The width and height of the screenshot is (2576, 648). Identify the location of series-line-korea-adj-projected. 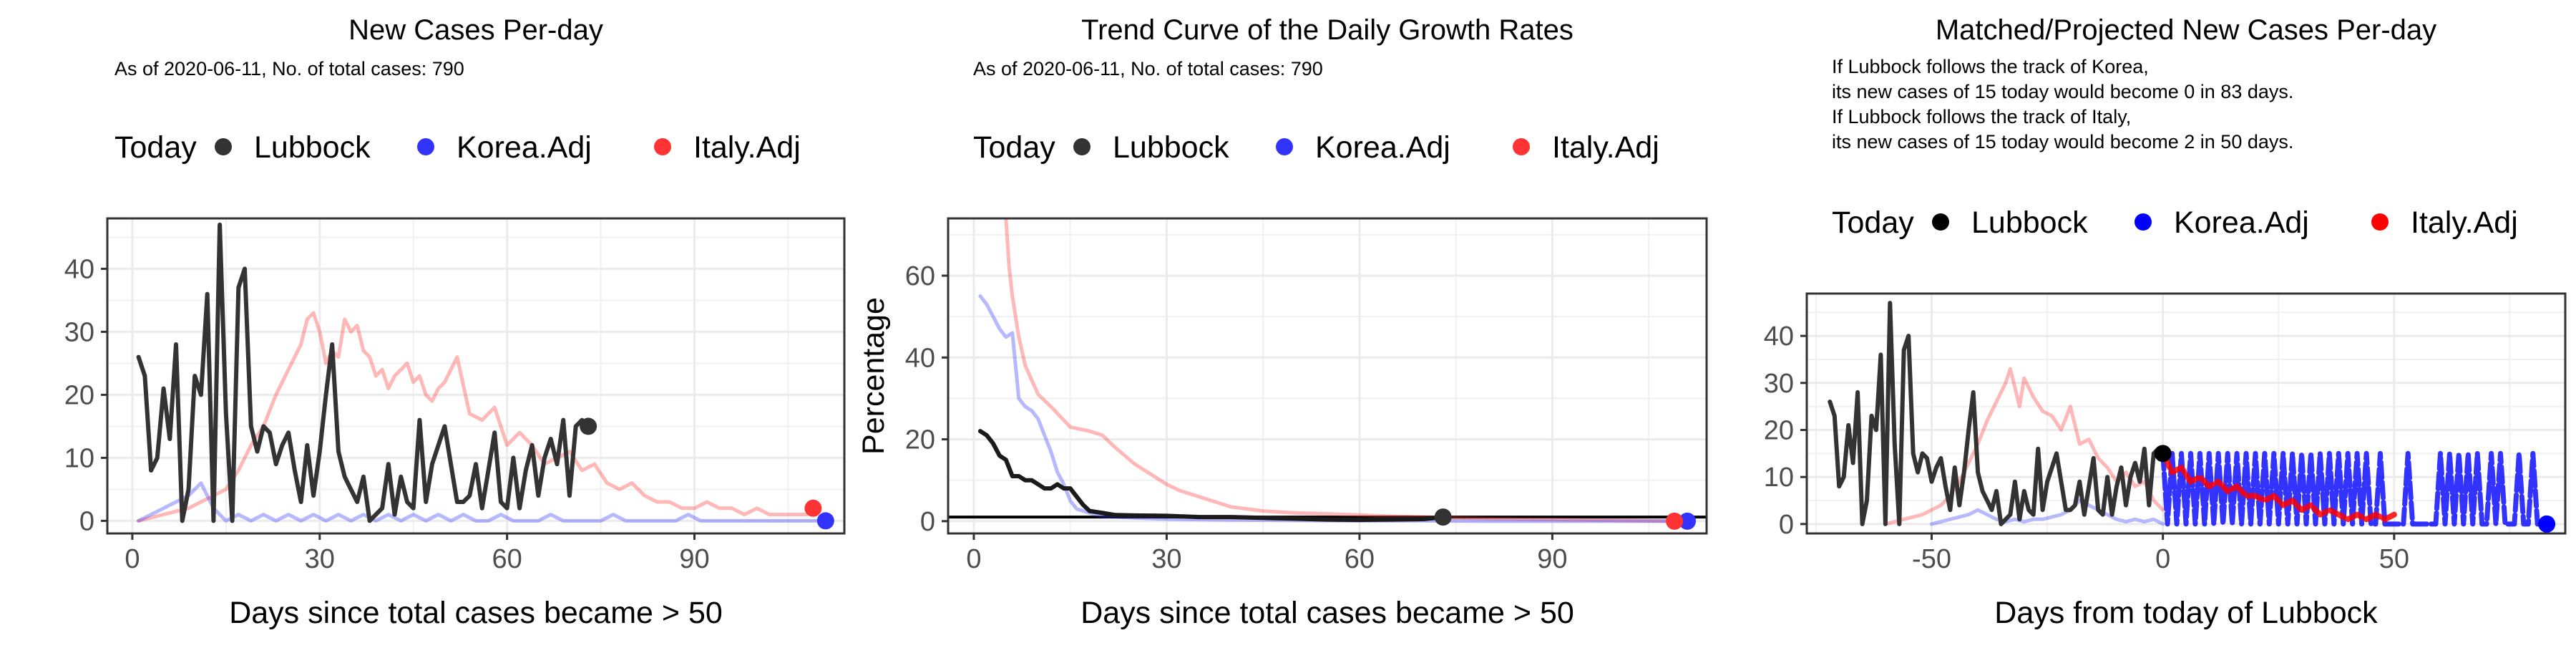
(2355, 489).